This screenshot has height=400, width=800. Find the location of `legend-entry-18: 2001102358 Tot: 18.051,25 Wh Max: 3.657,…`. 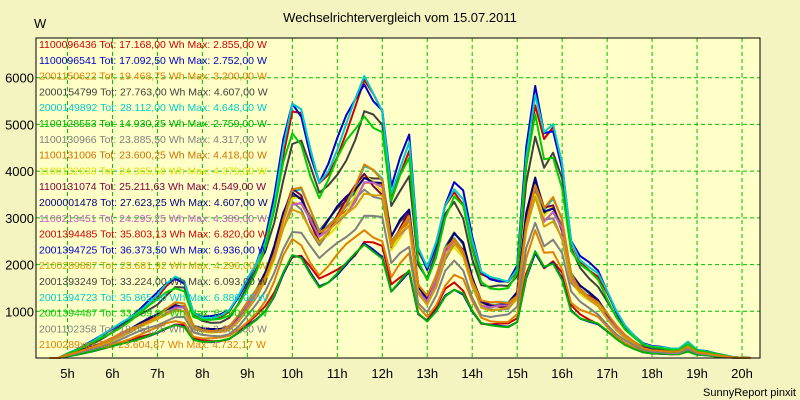

legend-entry-18: 2001102358 Tot: 18.051,25 Wh Max: 3.657,… is located at coordinates (153, 329).